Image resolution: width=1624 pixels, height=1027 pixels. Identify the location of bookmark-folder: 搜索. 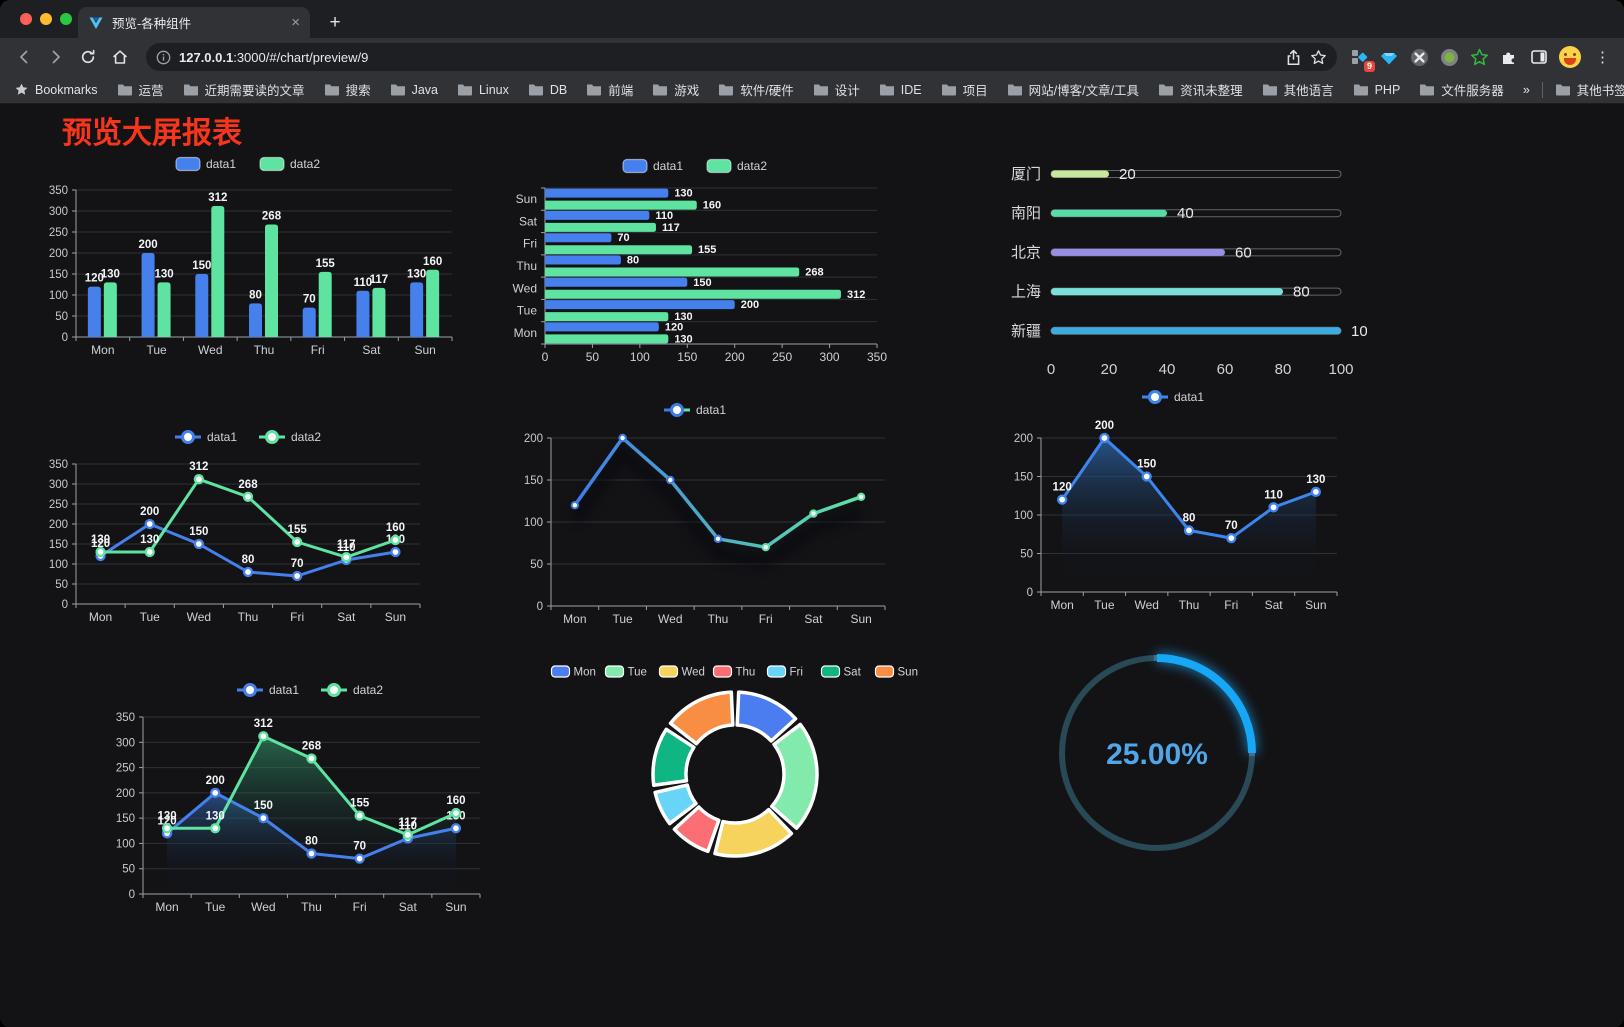
(347, 89).